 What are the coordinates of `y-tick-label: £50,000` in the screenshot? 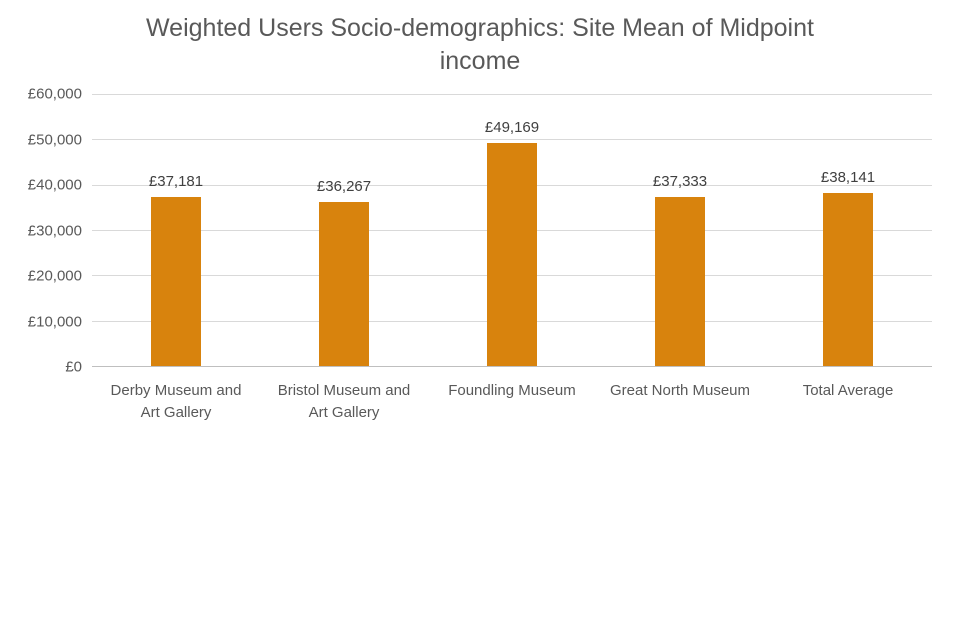 It's located at (54, 139).